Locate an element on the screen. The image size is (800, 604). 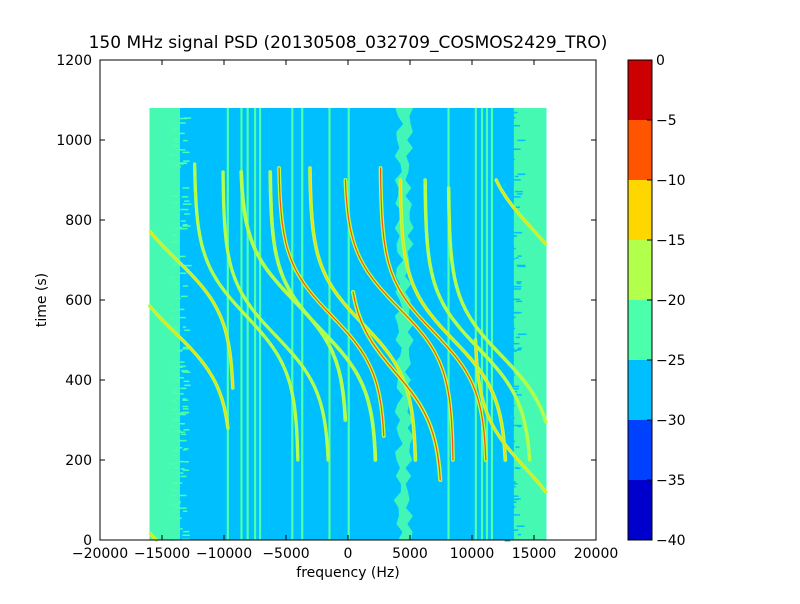
colorbar-band is located at coordinates (640, 330).